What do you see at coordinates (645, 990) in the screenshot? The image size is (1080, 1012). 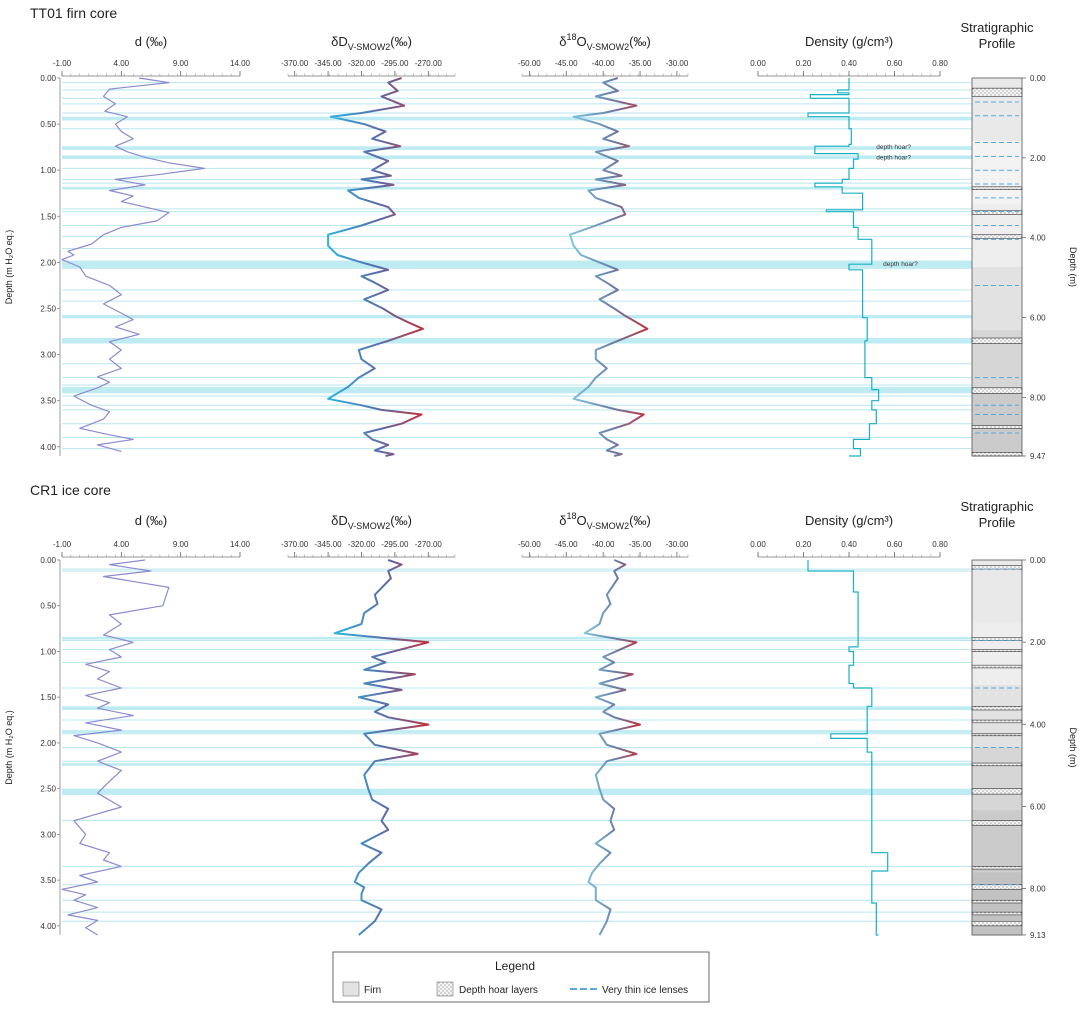 I see `legend-lens-label: Very thin ice lenses` at bounding box center [645, 990].